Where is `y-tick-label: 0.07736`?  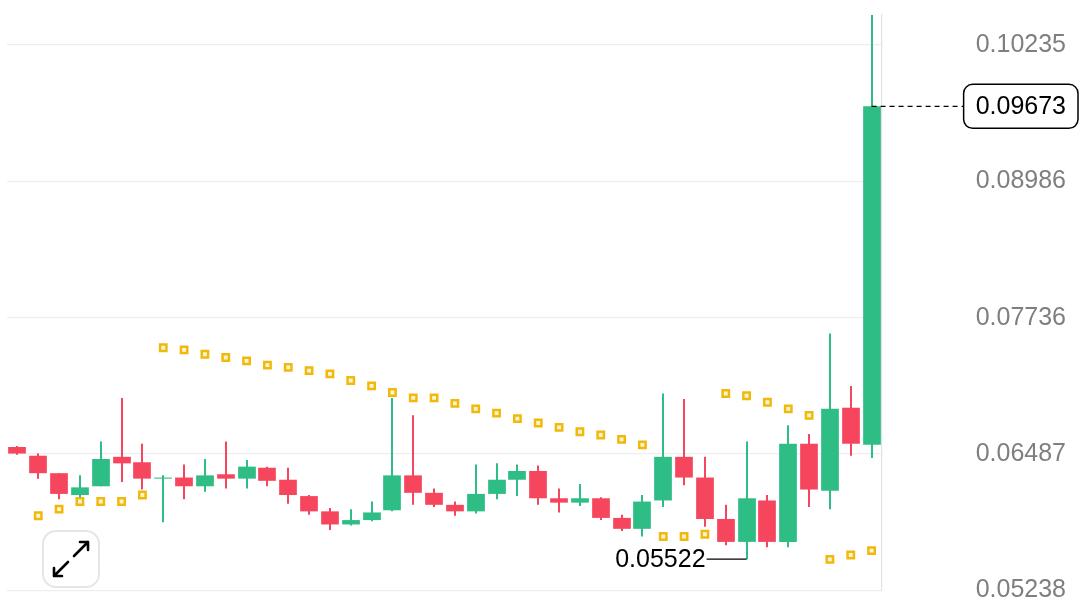
y-tick-label: 0.07736 is located at coordinates (1020, 315).